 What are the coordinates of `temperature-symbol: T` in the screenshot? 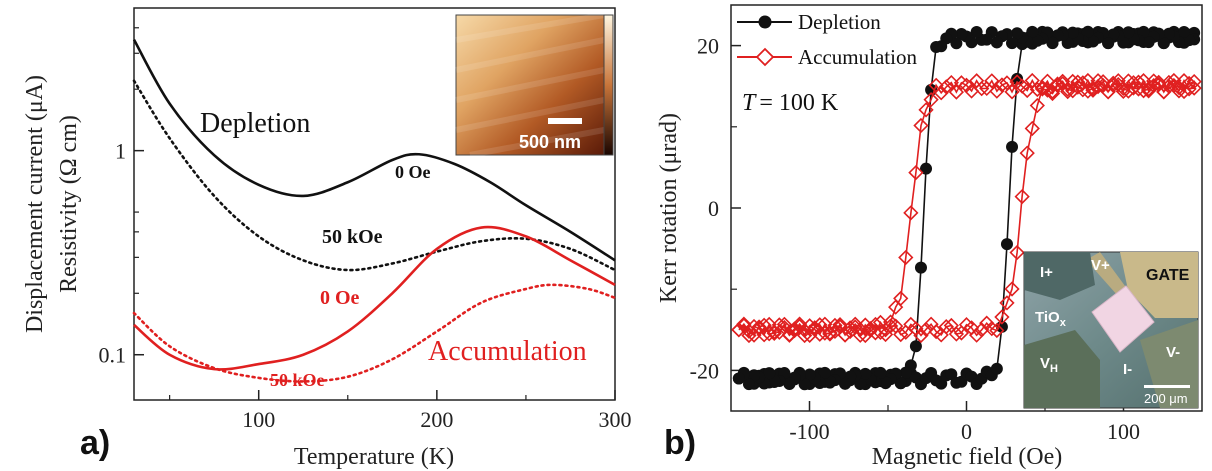 It's located at (749, 103).